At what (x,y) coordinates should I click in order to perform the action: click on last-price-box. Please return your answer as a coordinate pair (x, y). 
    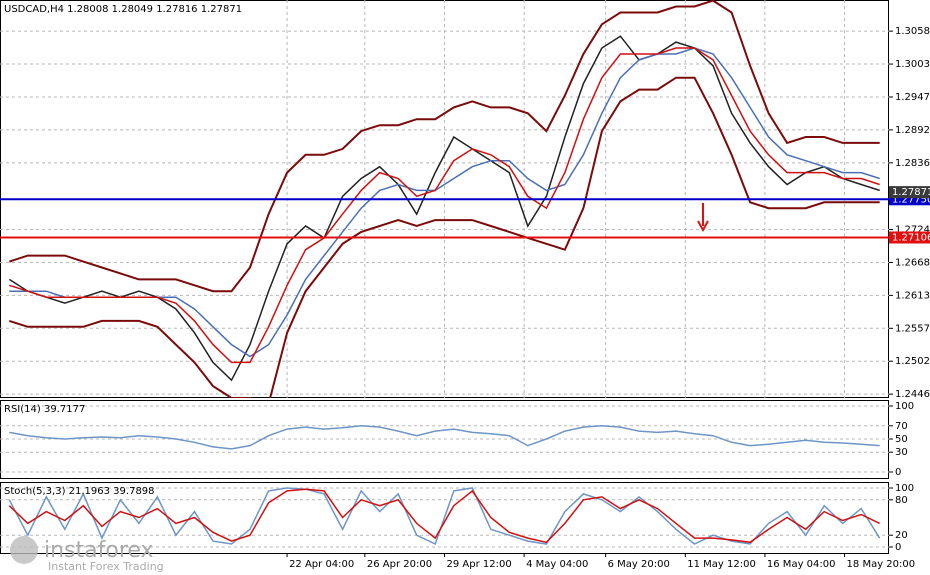
    Looking at the image, I should click on (909, 192).